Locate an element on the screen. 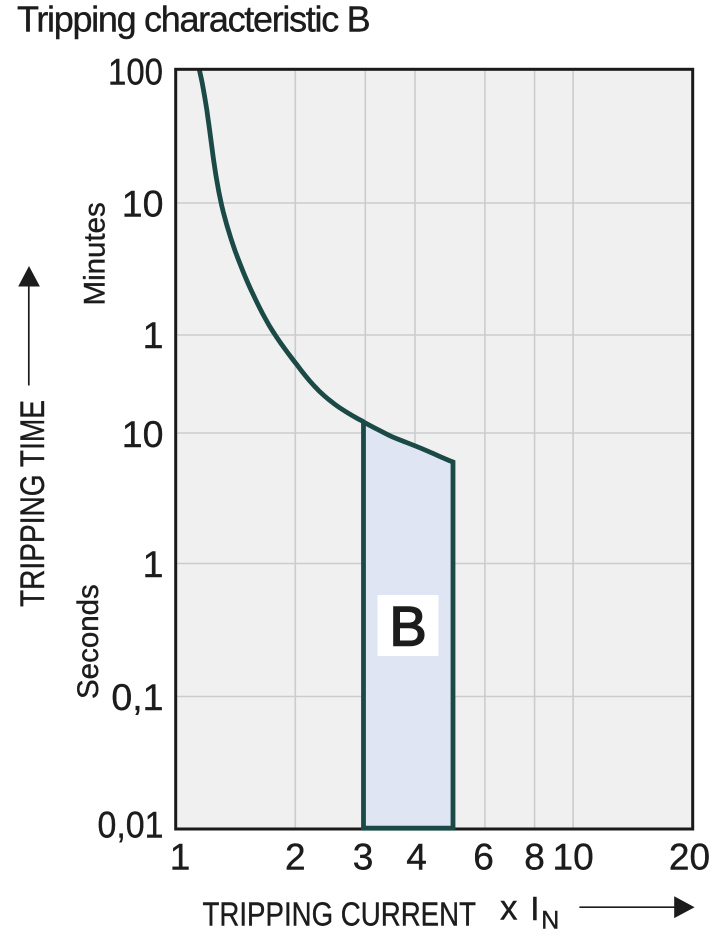  svg-text: x is located at coordinates (509, 908).